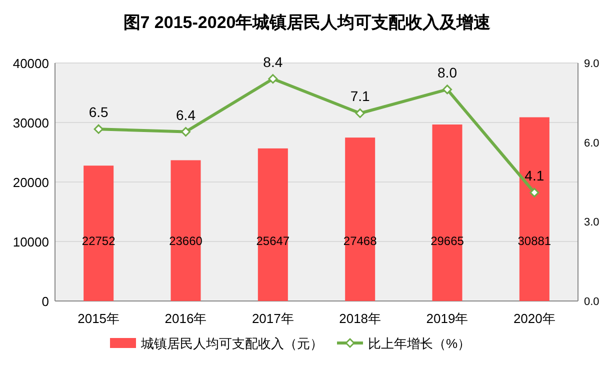  I want to click on y2-tick-label: 3.0, so click(592, 222).